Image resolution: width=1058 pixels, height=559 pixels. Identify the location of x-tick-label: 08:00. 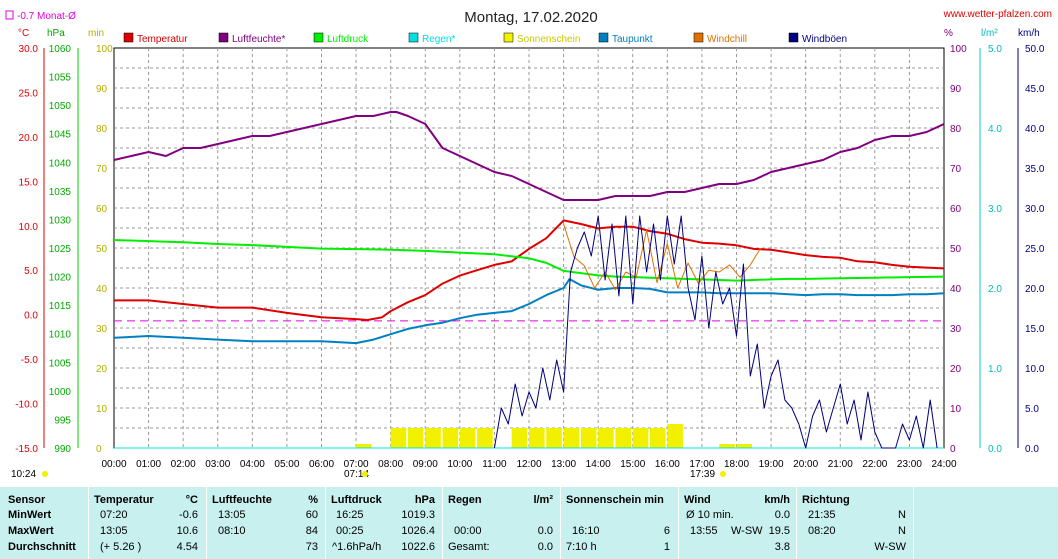
(390, 464).